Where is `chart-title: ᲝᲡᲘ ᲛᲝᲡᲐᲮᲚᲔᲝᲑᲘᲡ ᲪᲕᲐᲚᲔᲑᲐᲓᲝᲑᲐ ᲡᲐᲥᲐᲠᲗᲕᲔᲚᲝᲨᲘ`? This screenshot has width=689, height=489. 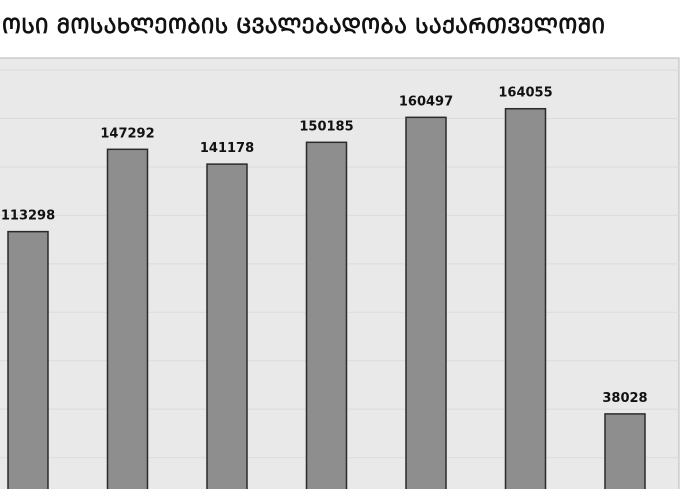
chart-title: ᲝᲡᲘ ᲛᲝᲡᲐᲮᲚᲔᲝᲑᲘᲡ ᲪᲕᲐᲚᲔᲑᲐᲓᲝᲑᲐ ᲡᲐᲥᲐᲠᲗᲕᲔᲚᲝᲨᲘ is located at coordinates (304, 26).